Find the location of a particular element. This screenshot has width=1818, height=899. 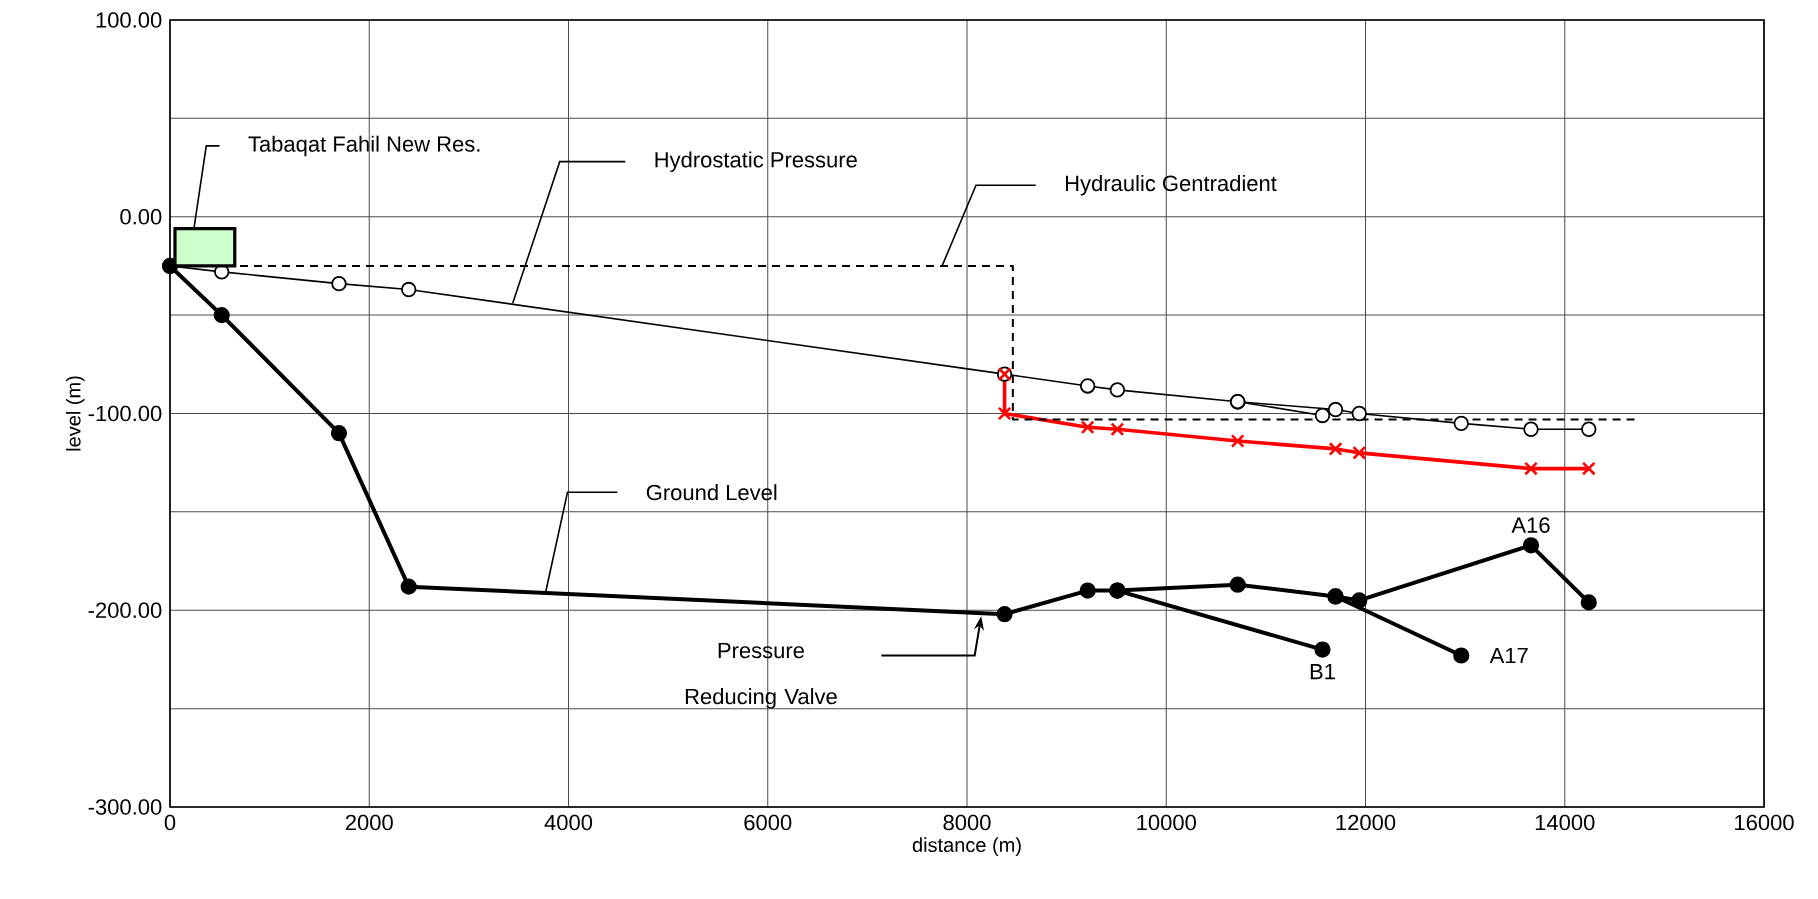

x-tick-label: 2000 is located at coordinates (369, 822).